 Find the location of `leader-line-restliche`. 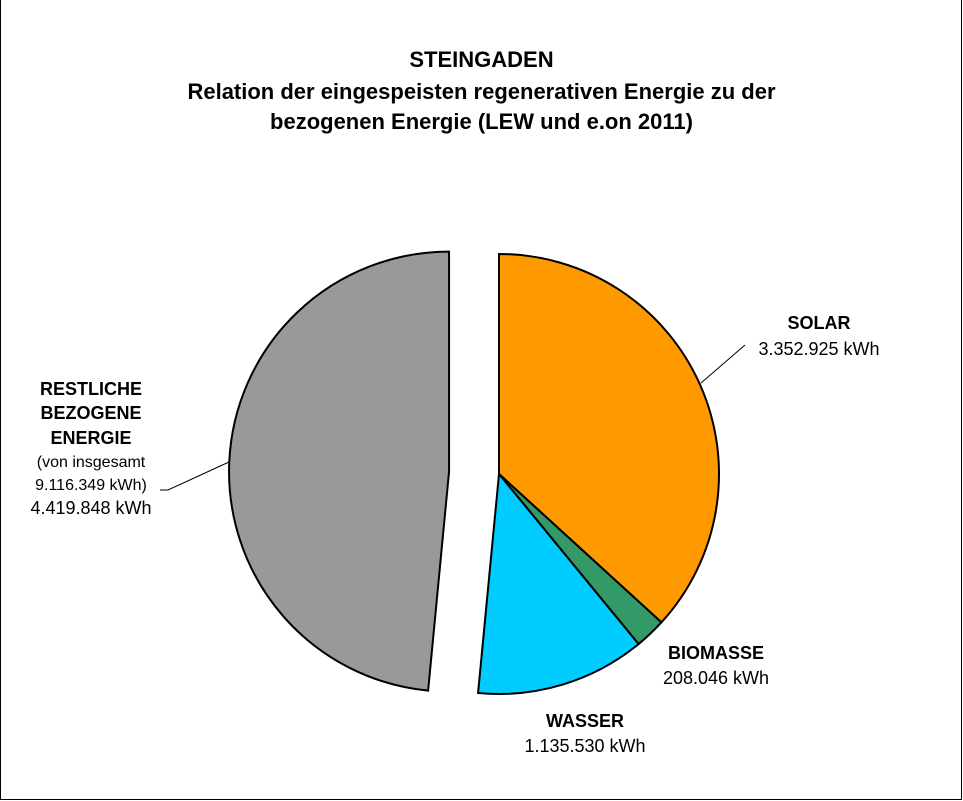

leader-line-restliche is located at coordinates (195, 476).